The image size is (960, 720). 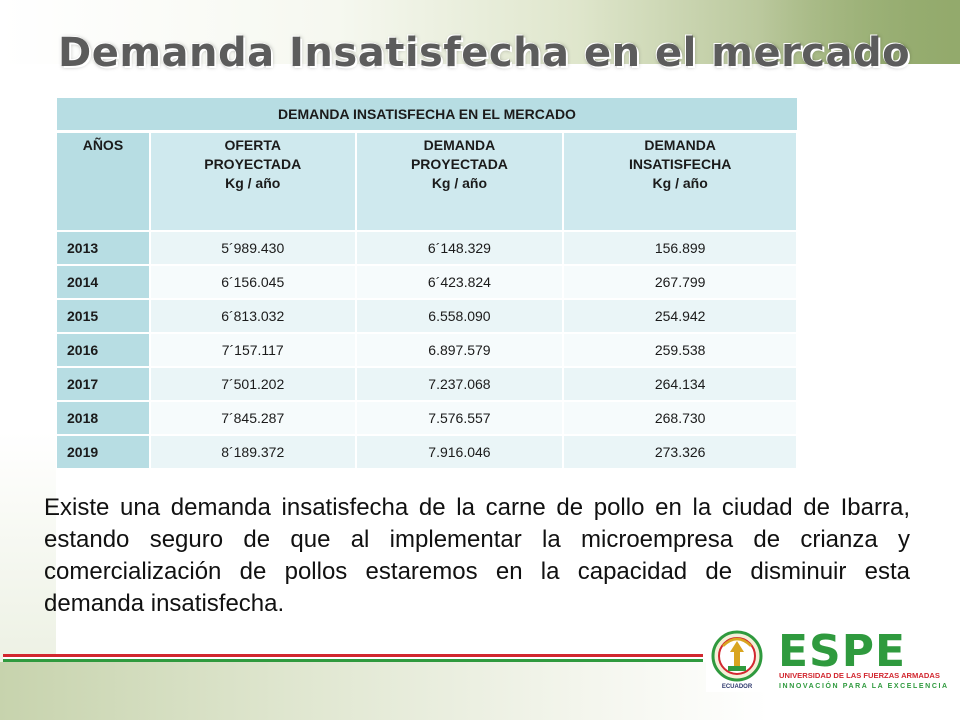 I want to click on table-caption: DEMANDA INSATISFECHA EN EL MERCADO, so click(x=427, y=115).